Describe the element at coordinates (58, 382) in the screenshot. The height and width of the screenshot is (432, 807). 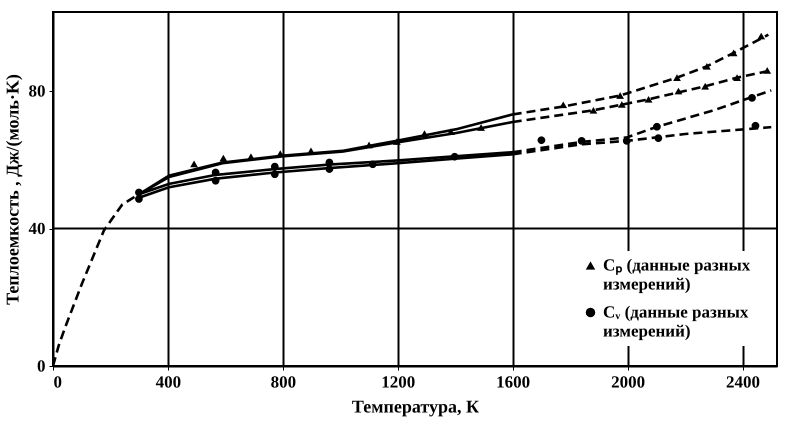
I see `x-tick-label: 0` at that location.